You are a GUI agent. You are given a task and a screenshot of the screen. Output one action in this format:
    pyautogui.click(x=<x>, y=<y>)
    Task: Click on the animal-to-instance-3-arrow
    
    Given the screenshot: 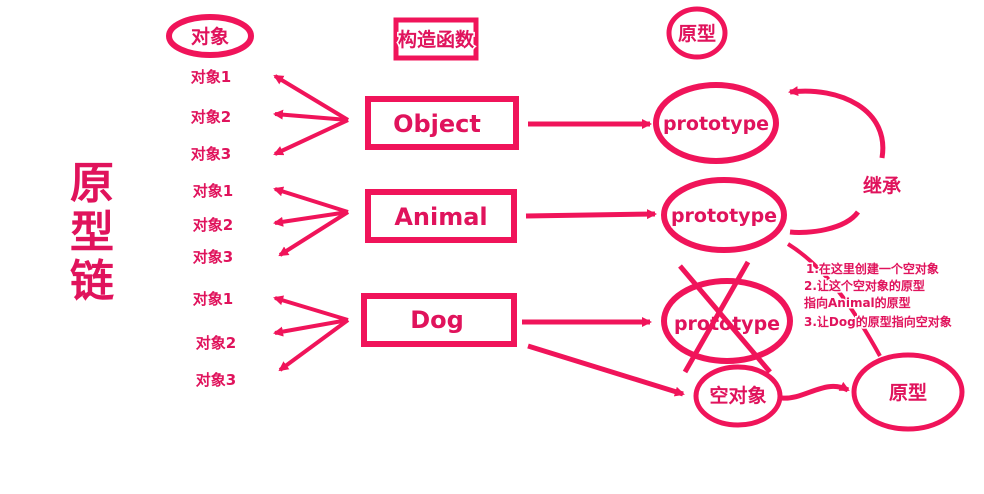 What is the action you would take?
    pyautogui.click(x=314, y=233)
    